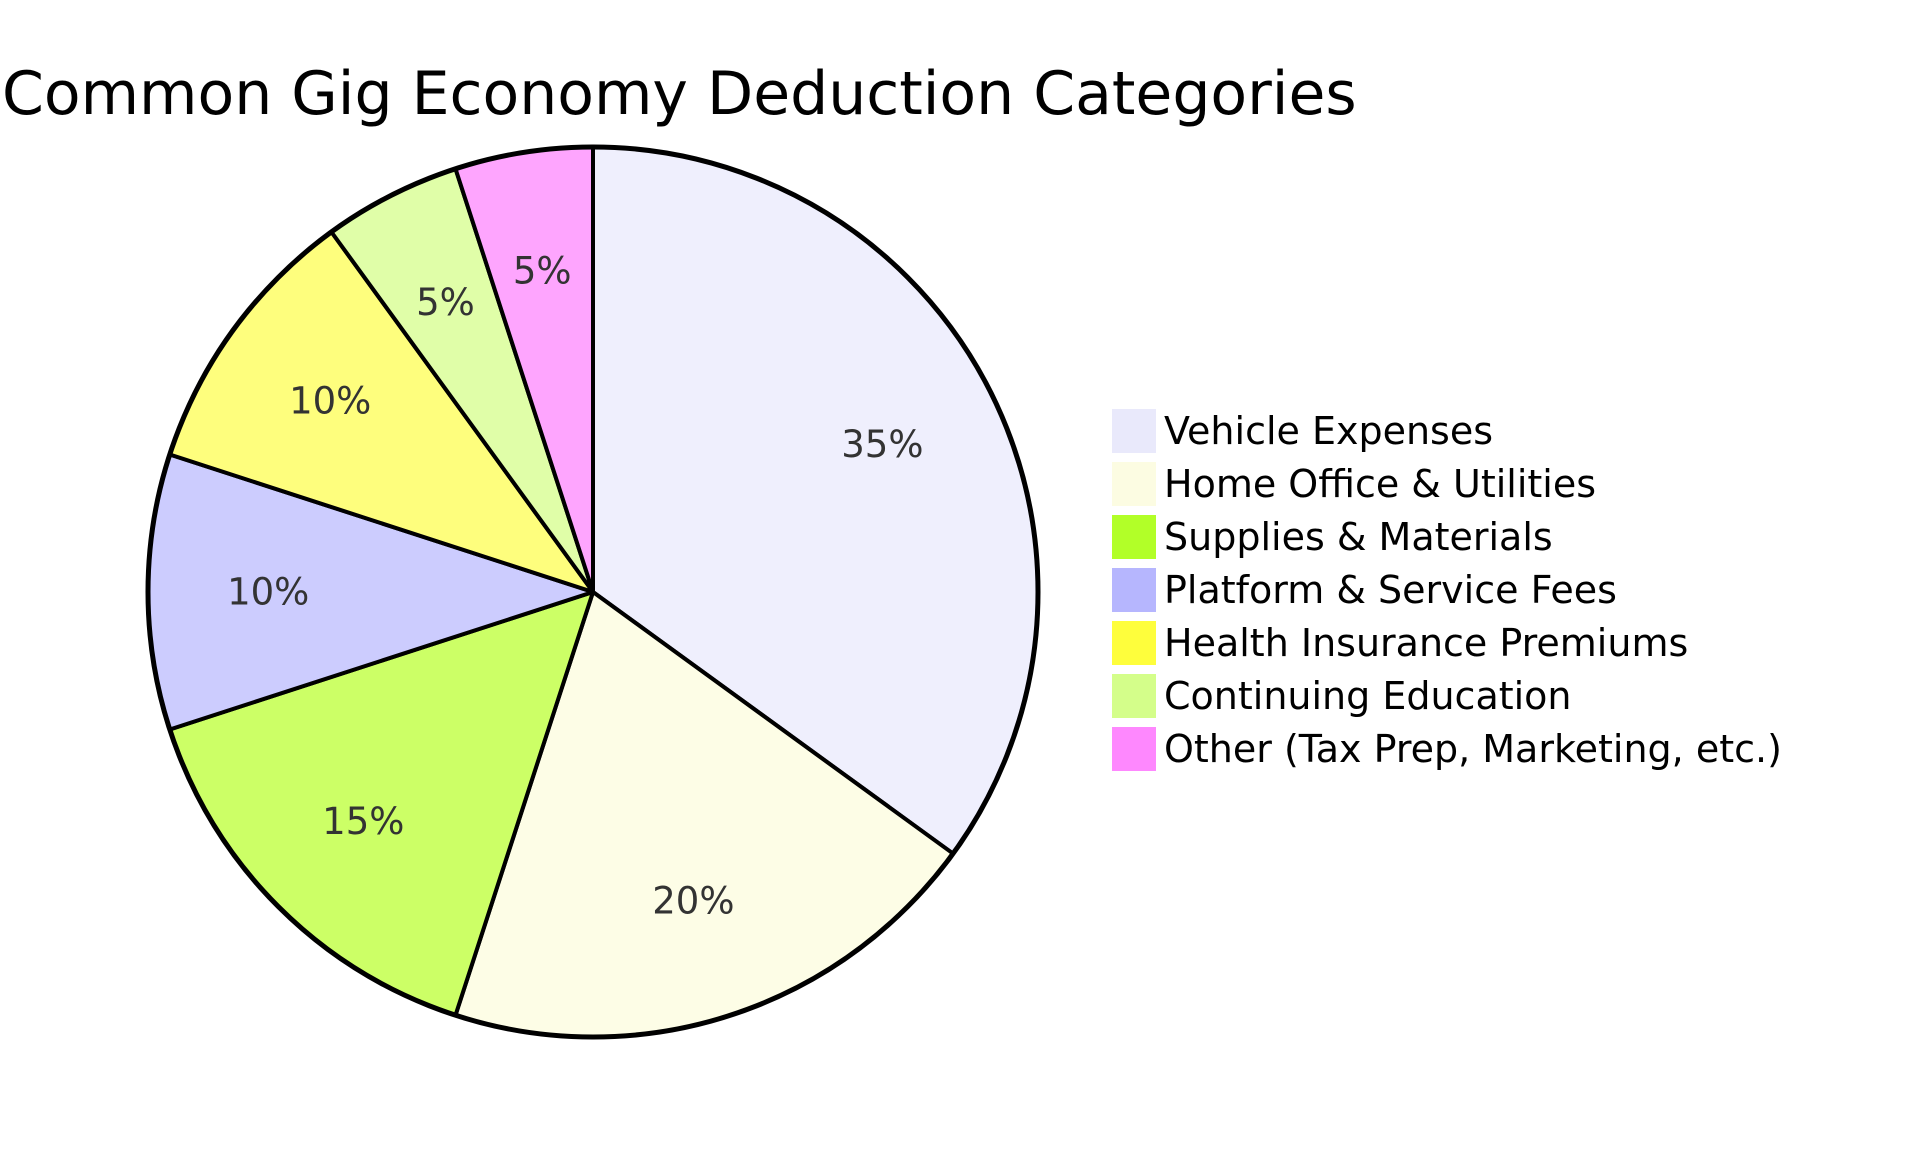  What do you see at coordinates (1473, 749) in the screenshot?
I see `legend-label: Other (Tax Prep, Marketing, etc.)` at bounding box center [1473, 749].